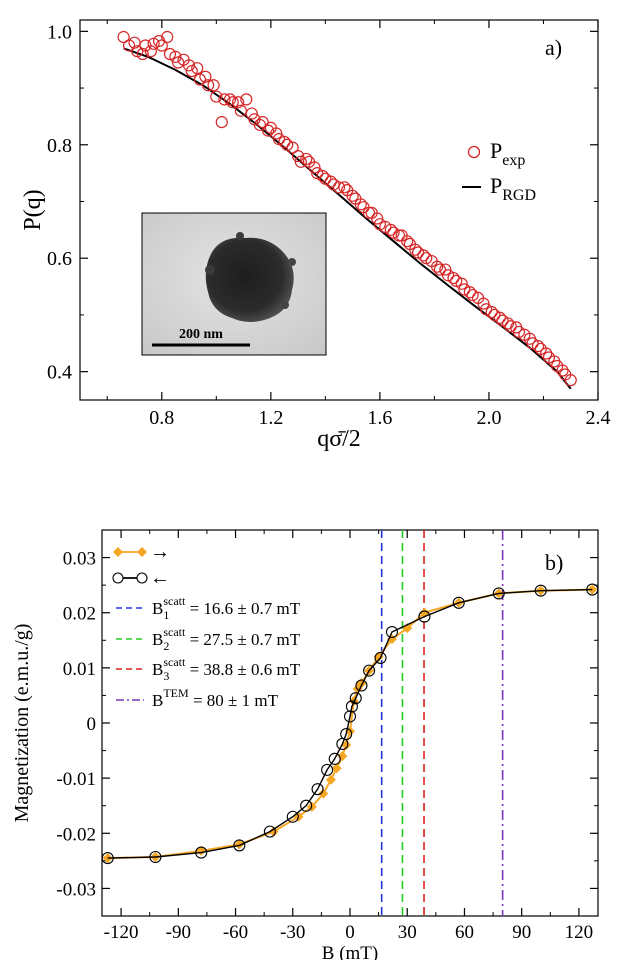 Image resolution: width=618 pixels, height=960 pixels. I want to click on panel-a-legend: Pexp PRGD, so click(499, 171).